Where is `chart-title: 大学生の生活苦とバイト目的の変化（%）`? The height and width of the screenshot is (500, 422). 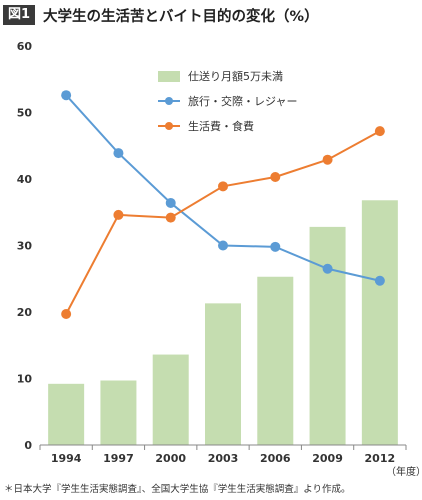 chart-title: 大学生の生活苦とバイト目的の変化（%） is located at coordinates (181, 16).